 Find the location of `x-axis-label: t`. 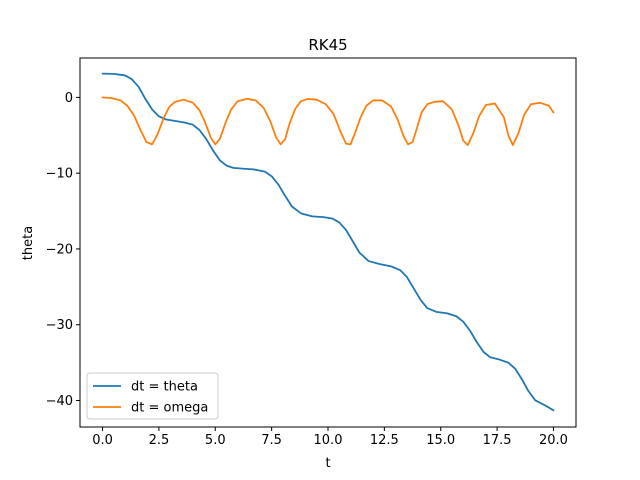

x-axis-label: t is located at coordinates (327, 463).